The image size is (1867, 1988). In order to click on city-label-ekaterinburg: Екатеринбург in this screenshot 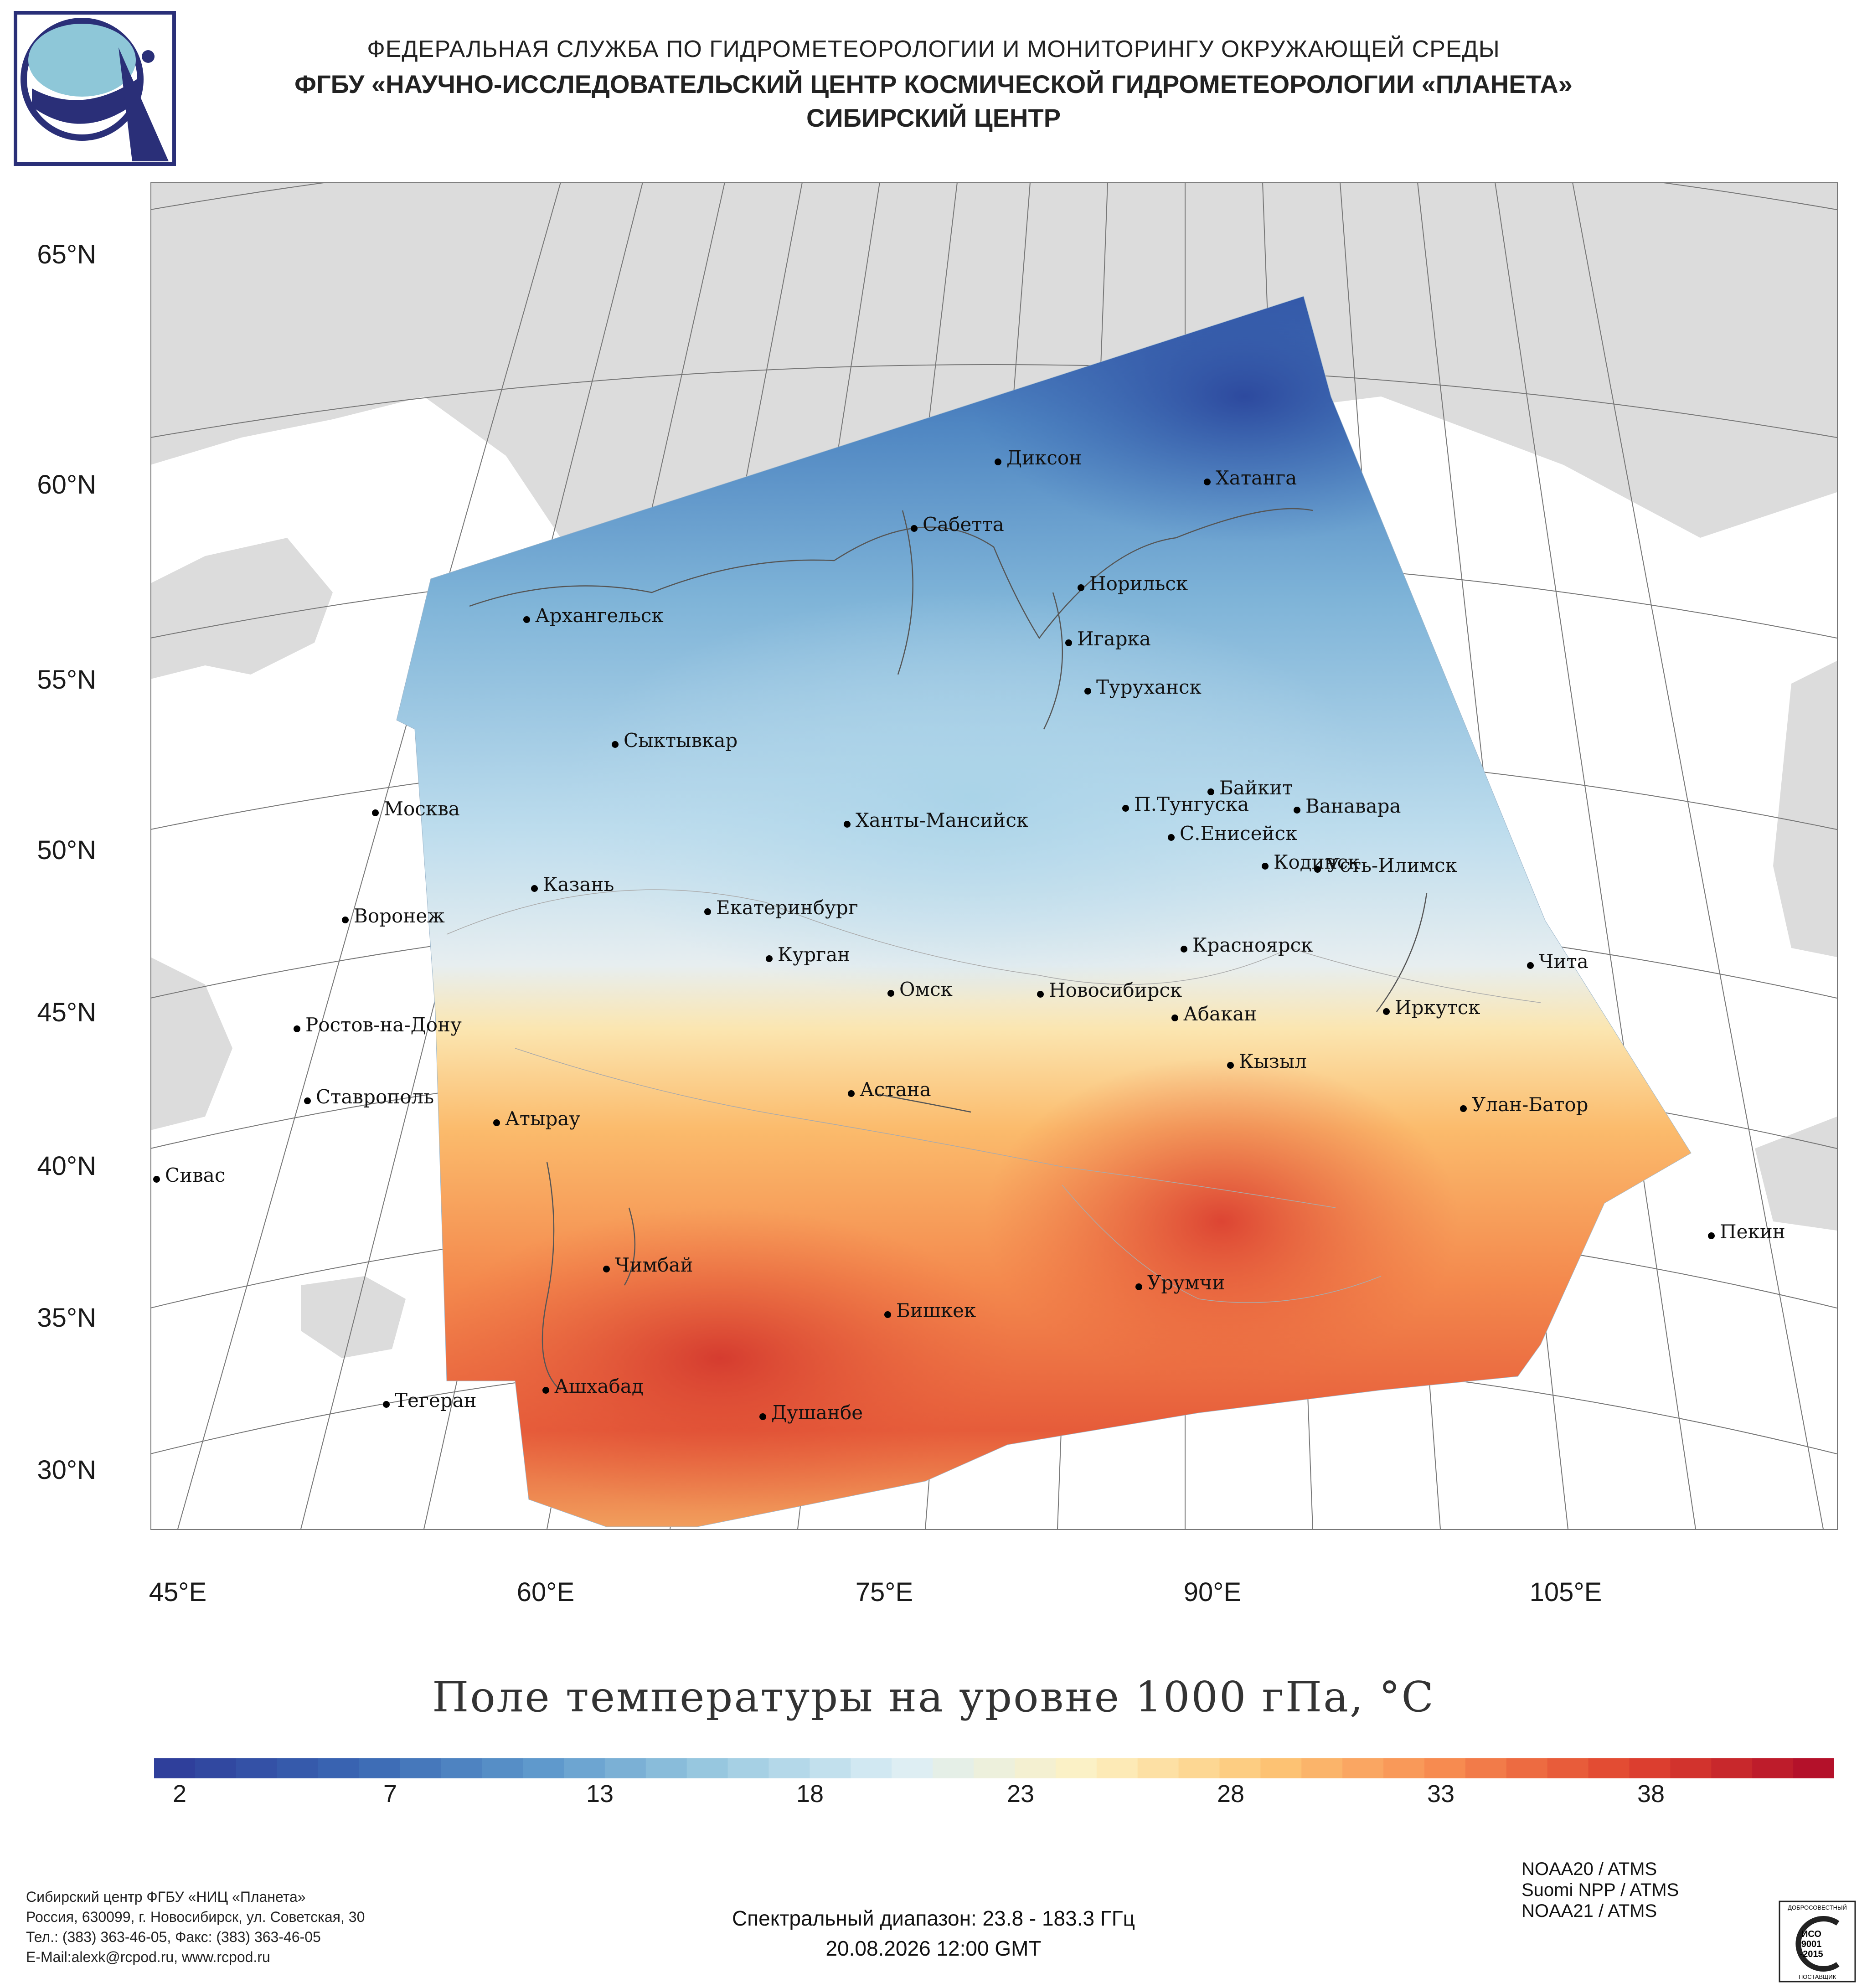, I will do `click(787, 908)`.